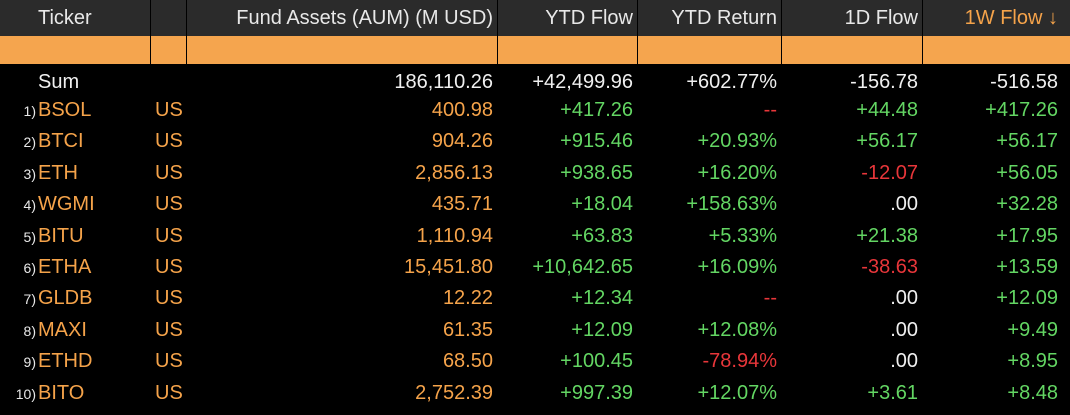 This screenshot has width=1070, height=415. Describe the element at coordinates (535, 50) in the screenshot. I see `filter-row` at that location.